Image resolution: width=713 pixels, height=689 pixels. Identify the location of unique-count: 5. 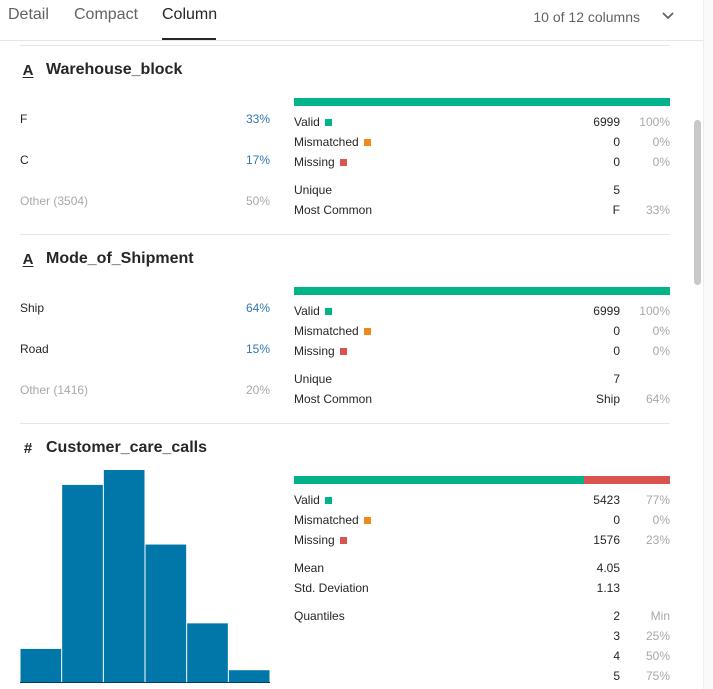
(616, 190).